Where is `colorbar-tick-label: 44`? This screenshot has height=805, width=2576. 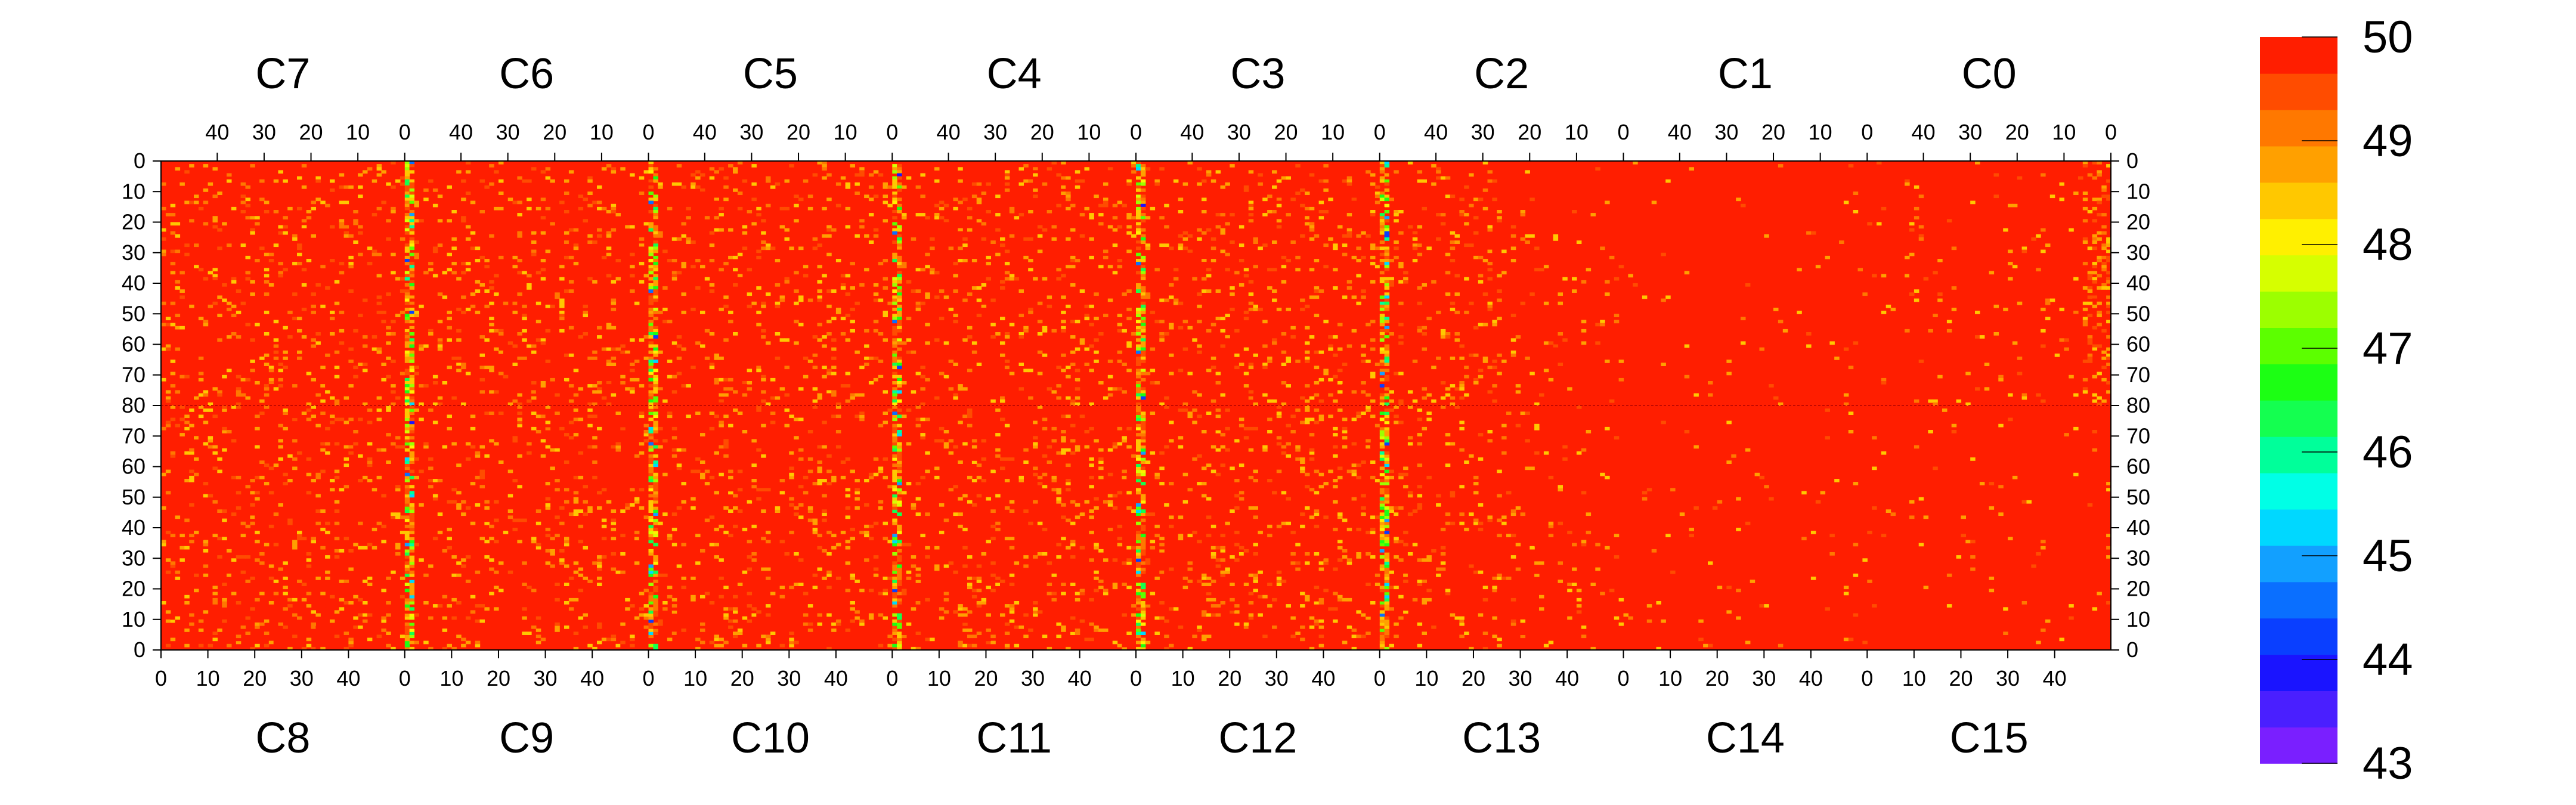
colorbar-tick-label: 44 is located at coordinates (2388, 659).